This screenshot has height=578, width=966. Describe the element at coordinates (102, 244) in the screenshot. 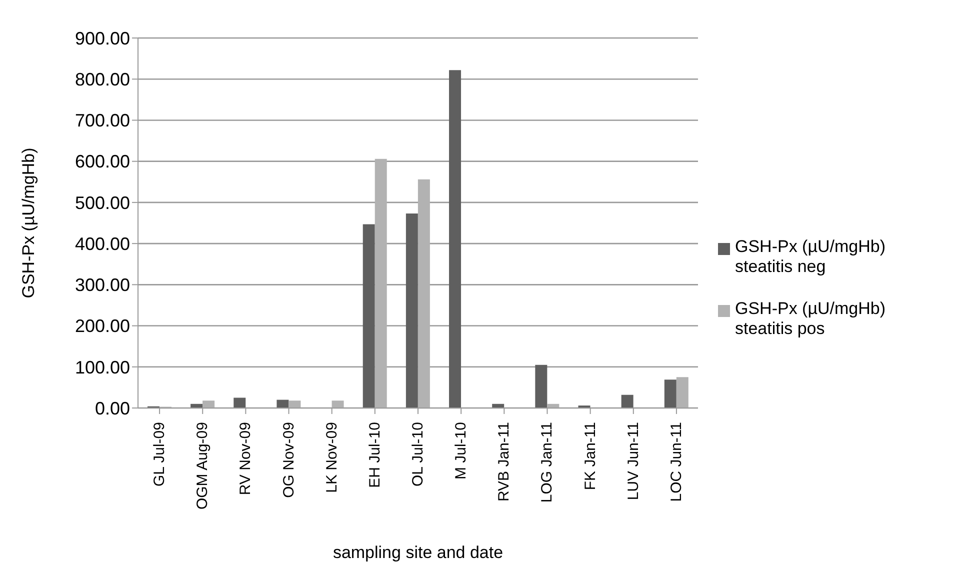

I see `y-tick-label: 400.00` at that location.